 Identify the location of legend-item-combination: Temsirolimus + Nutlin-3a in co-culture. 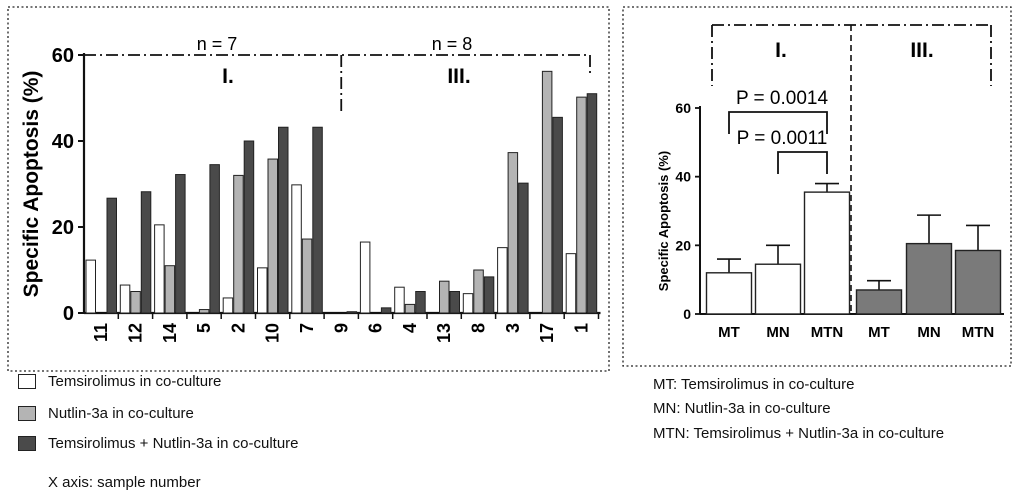
(158, 443).